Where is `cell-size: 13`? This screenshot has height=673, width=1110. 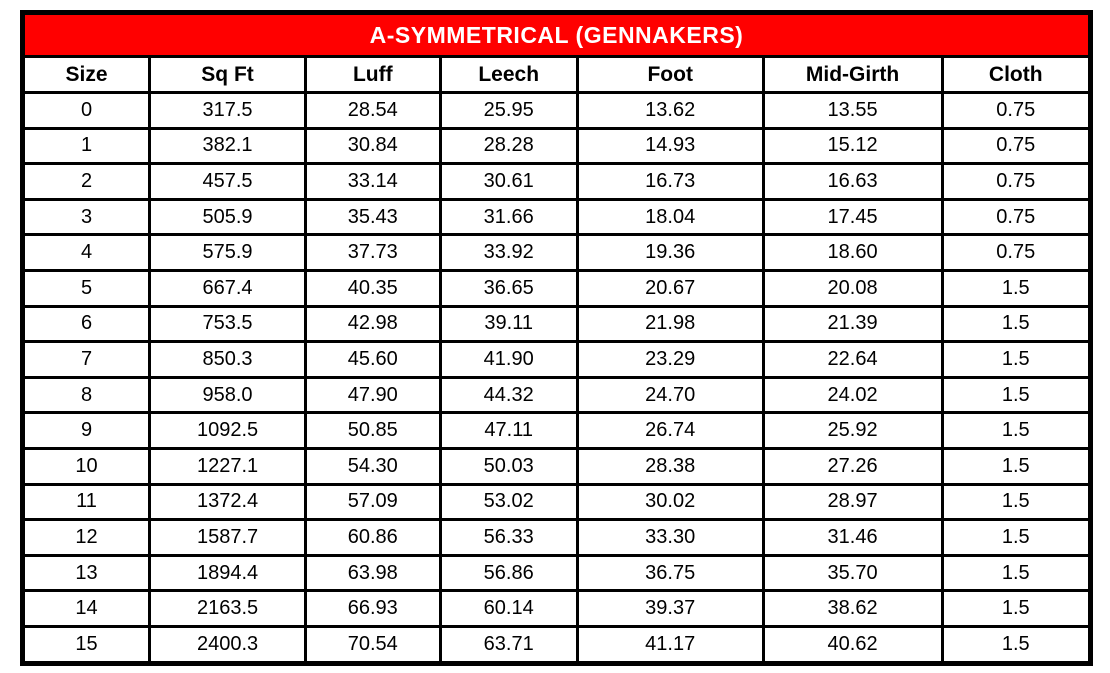
cell-size: 13 is located at coordinates (86, 573).